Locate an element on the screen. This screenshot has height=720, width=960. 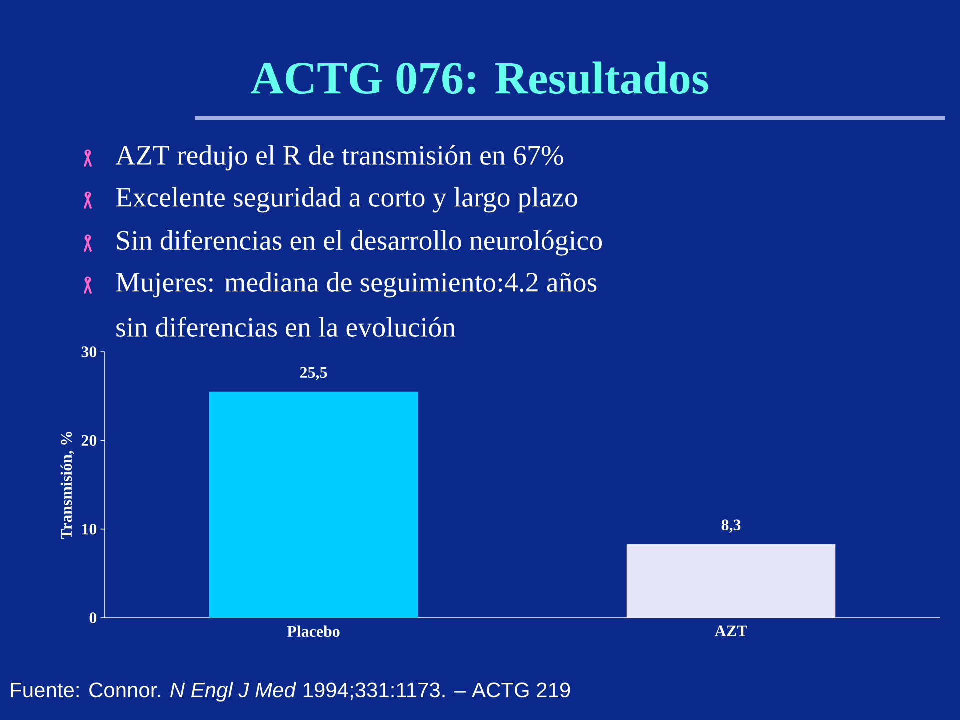
data-label: 25,5 is located at coordinates (314, 373).